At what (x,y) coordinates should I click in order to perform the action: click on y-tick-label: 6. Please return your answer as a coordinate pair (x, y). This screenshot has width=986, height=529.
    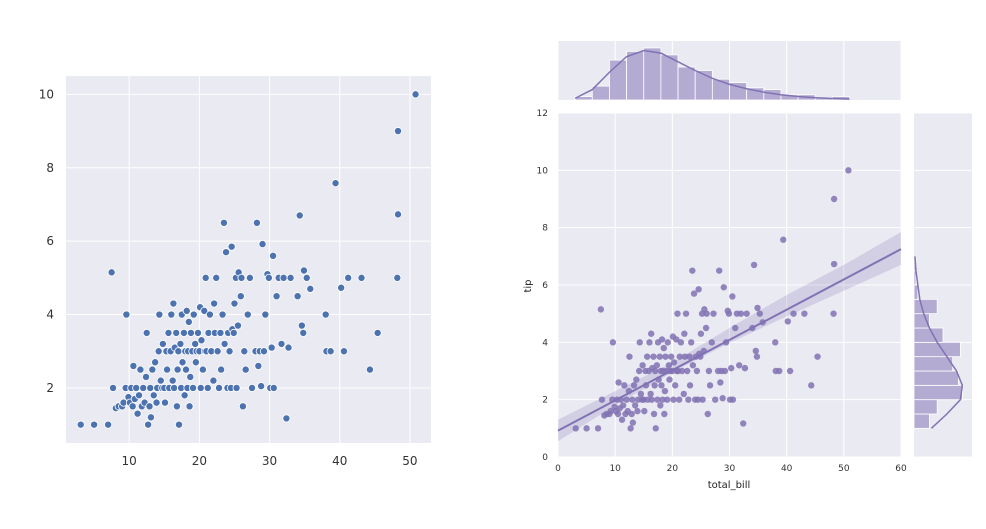
    Looking at the image, I should click on (50, 241).